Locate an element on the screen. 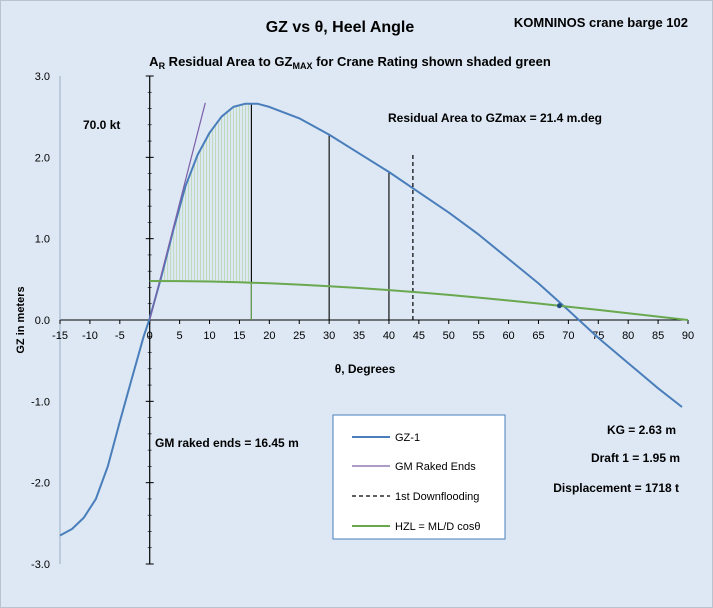 The height and width of the screenshot is (608, 713). kg-annotation: KG = 2.63 m is located at coordinates (641, 430).